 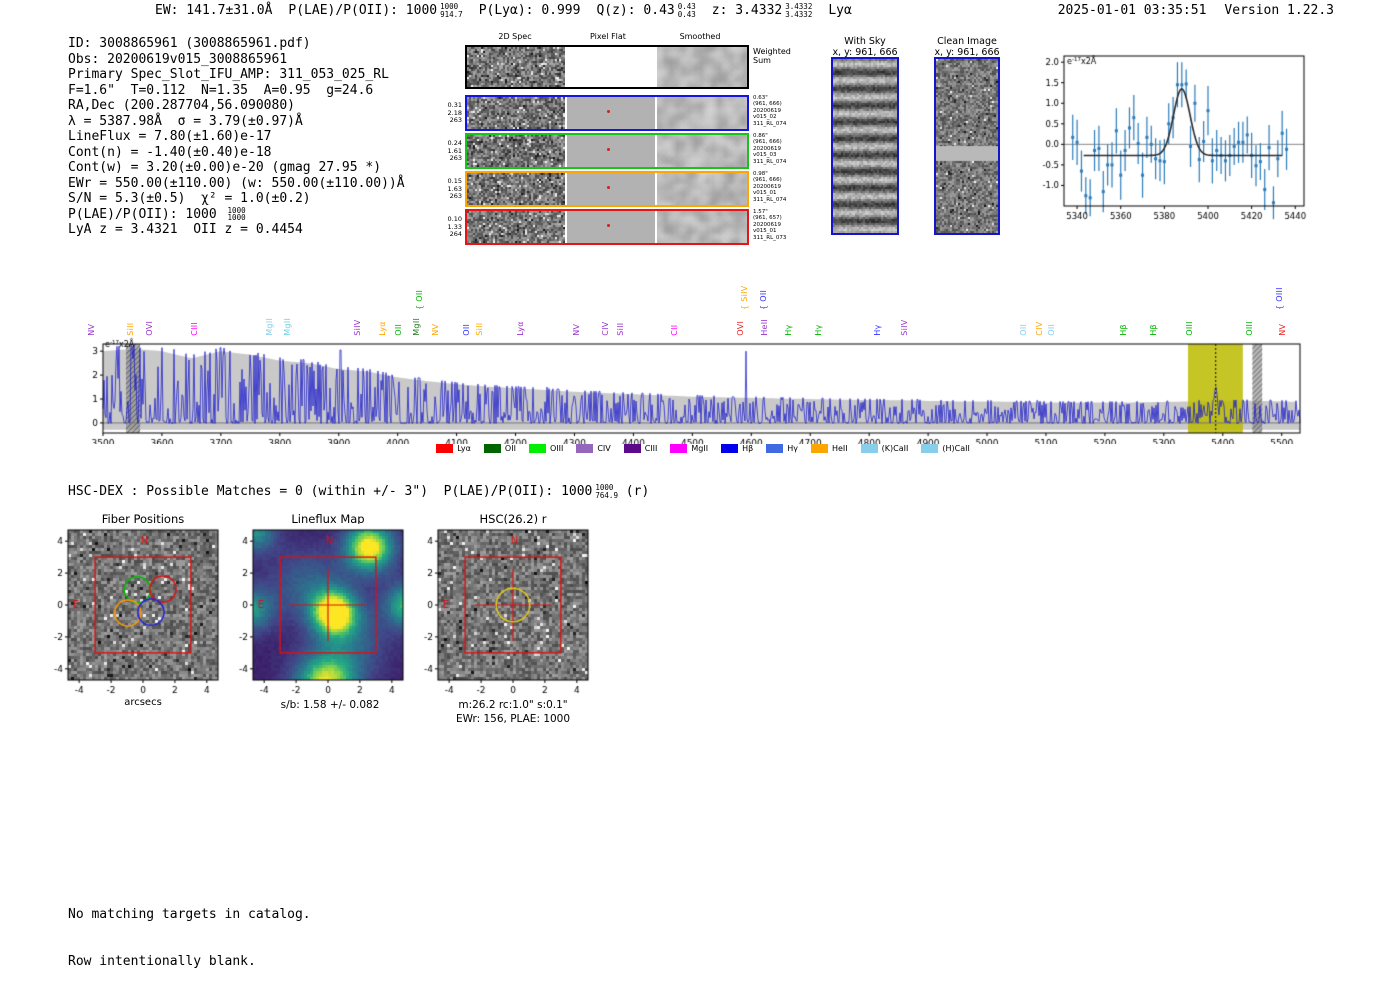 I want to click on info-line: λ = 5387.98Å σ = 3.79(±0.97)Å, so click(x=185, y=121).